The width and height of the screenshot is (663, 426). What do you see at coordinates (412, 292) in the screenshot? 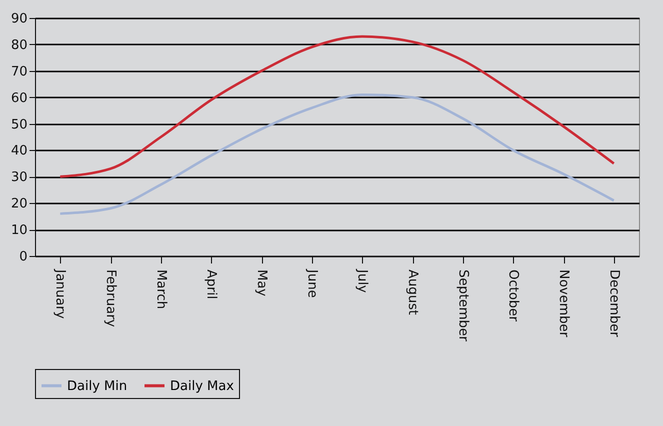
I see `x-tick-label: August` at bounding box center [412, 292].